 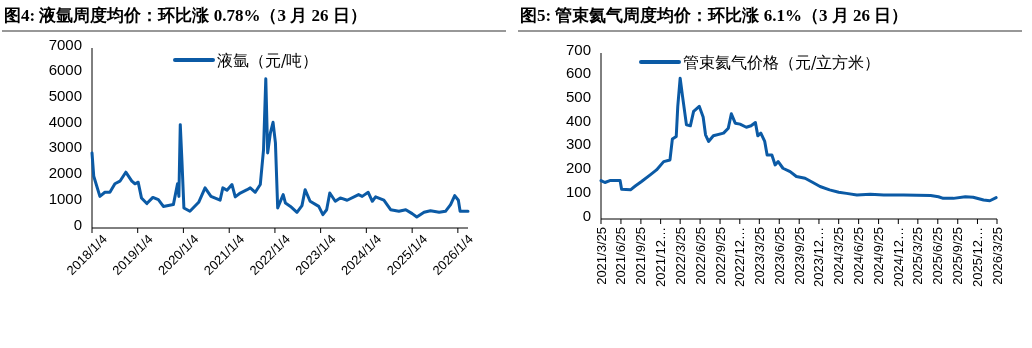 I want to click on y-tick-label: 400, so click(x=578, y=120).